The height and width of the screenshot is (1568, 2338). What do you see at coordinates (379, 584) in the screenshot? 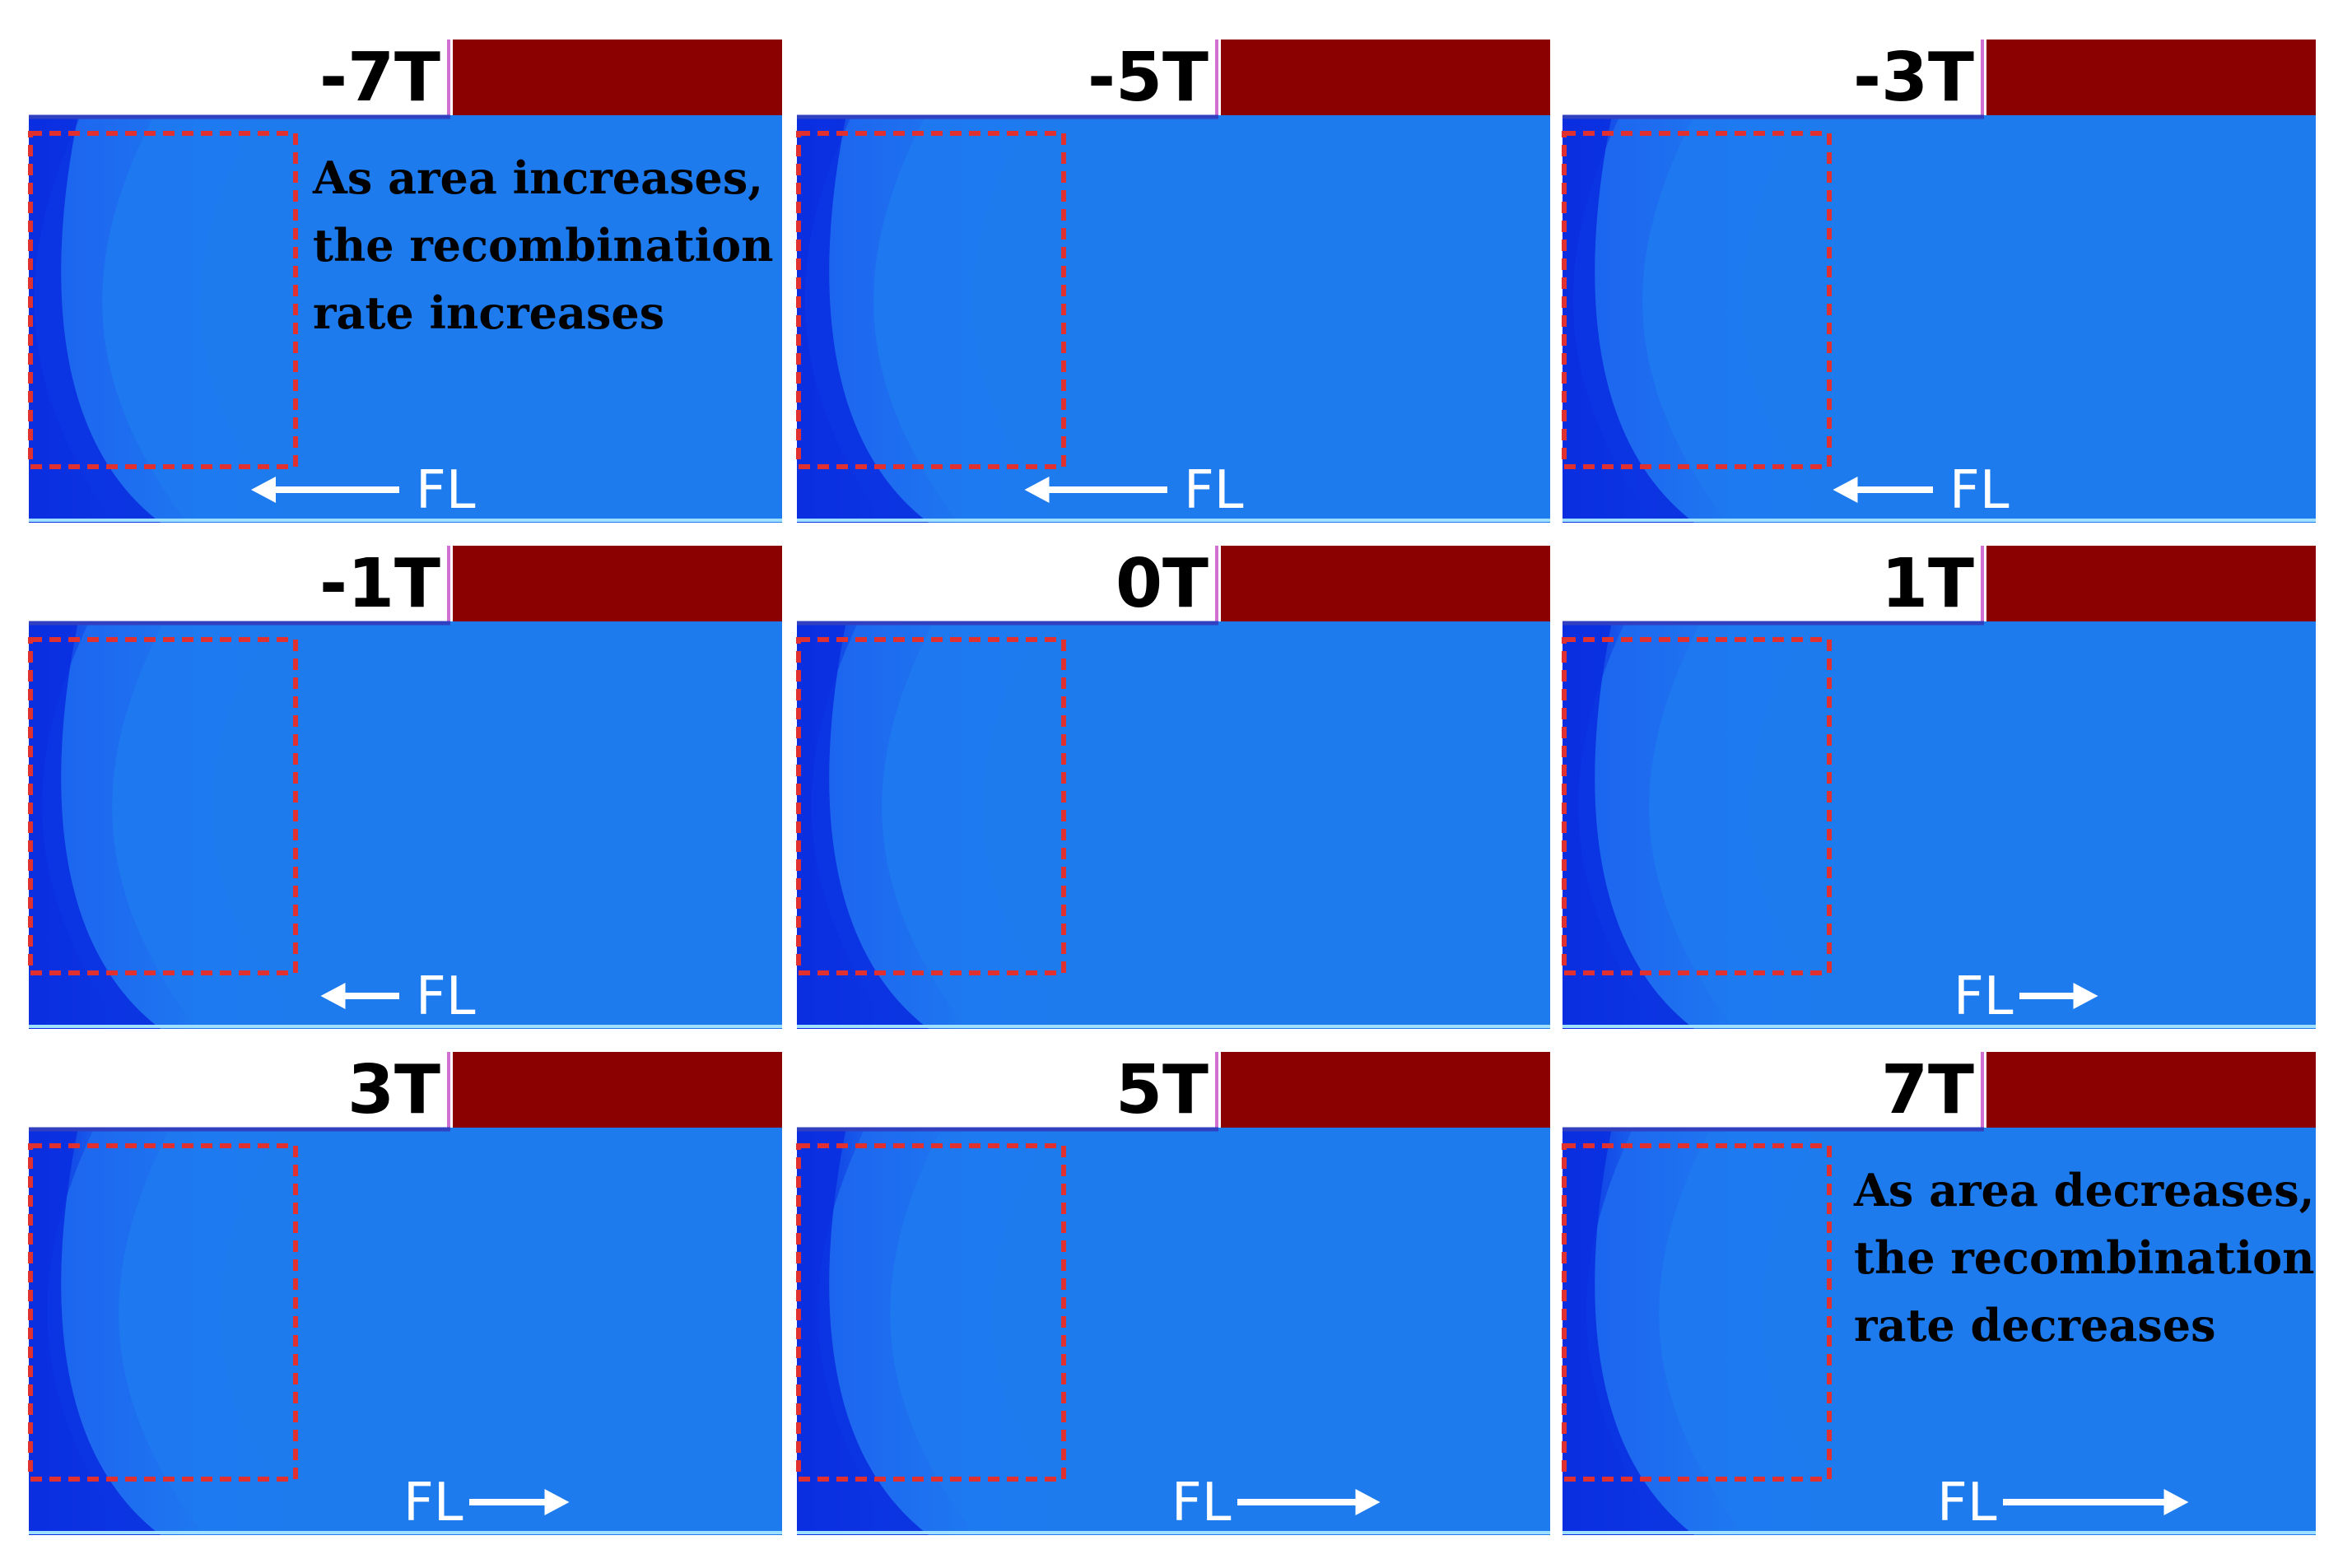
I see `field-label: -1T` at bounding box center [379, 584].